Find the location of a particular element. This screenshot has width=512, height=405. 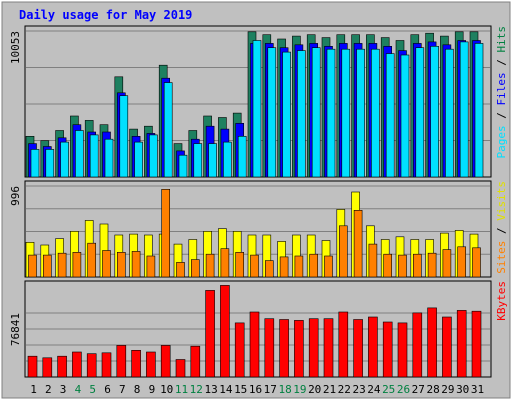

x-tick-label-12: 12 is located at coordinates (196, 389).